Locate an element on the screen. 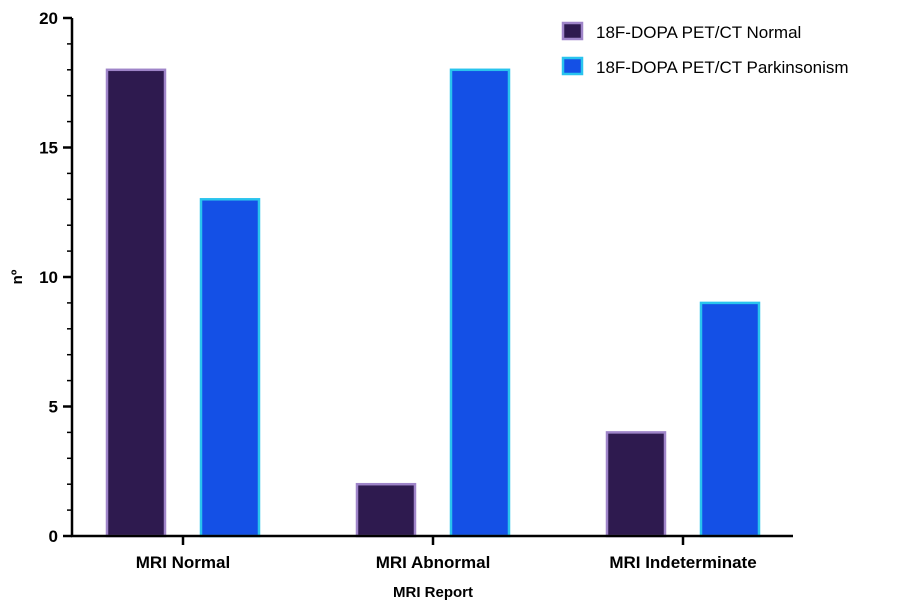 This screenshot has width=906, height=603. x-tick-label: MRI Indeterminate is located at coordinates (682, 562).